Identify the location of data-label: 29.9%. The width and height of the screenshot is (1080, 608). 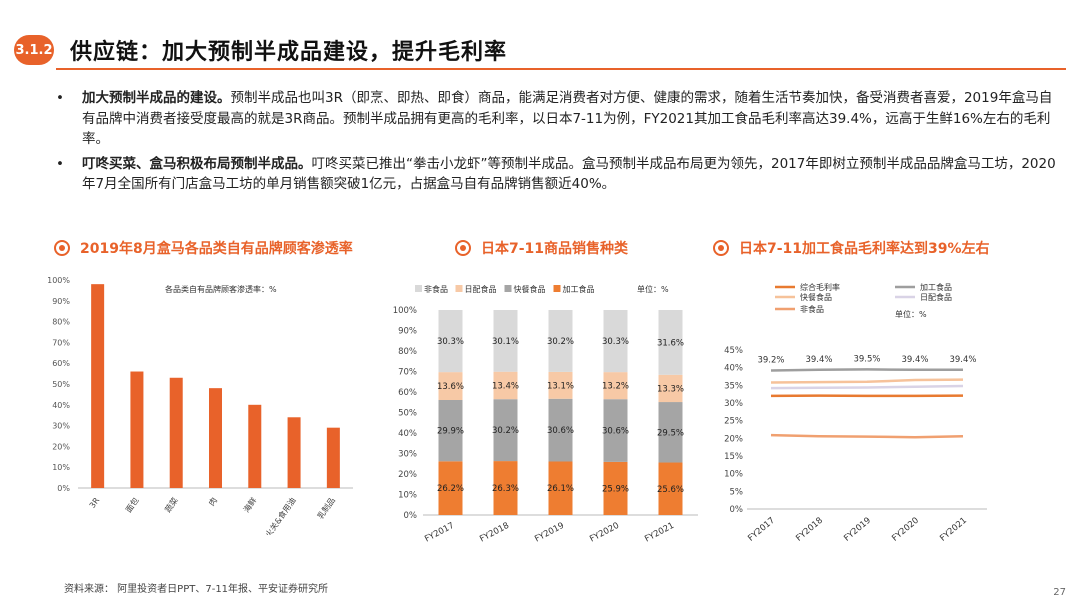
(450, 432).